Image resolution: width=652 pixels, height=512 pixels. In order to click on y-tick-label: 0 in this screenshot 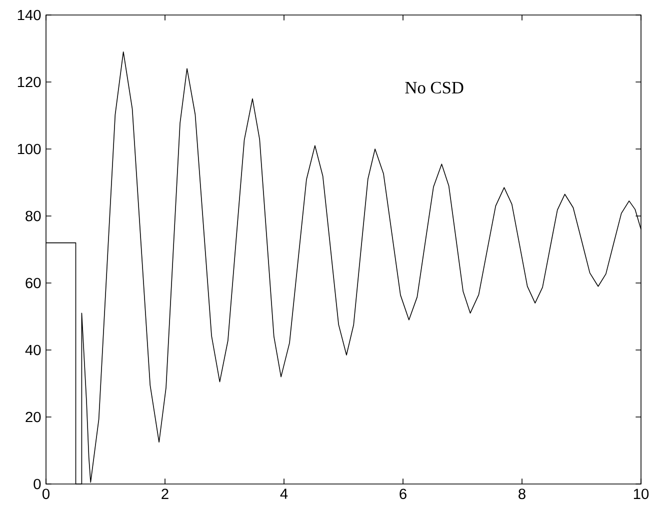, I will do `click(37, 484)`.